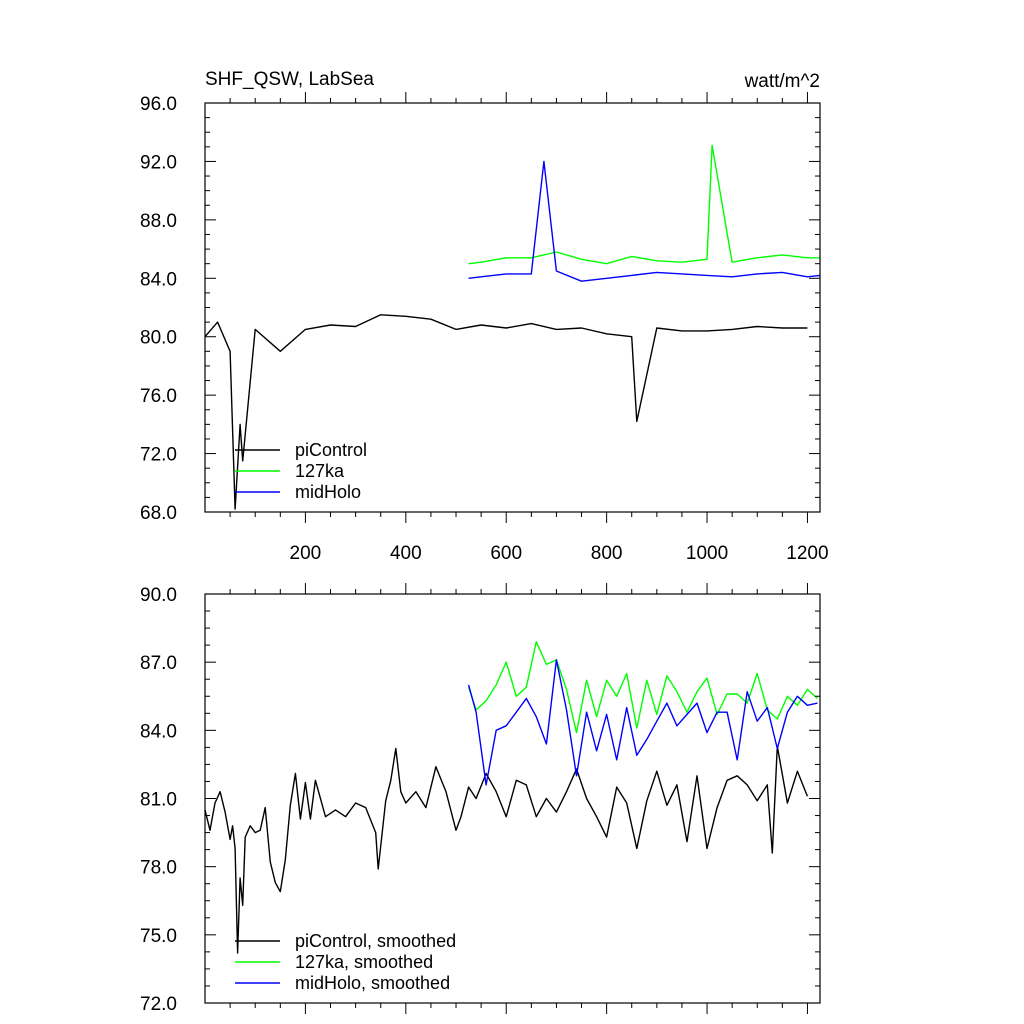 The height and width of the screenshot is (1024, 1024). Describe the element at coordinates (289, 79) in the screenshot. I see `chart-title: SHF_QSW, LabSea` at that location.